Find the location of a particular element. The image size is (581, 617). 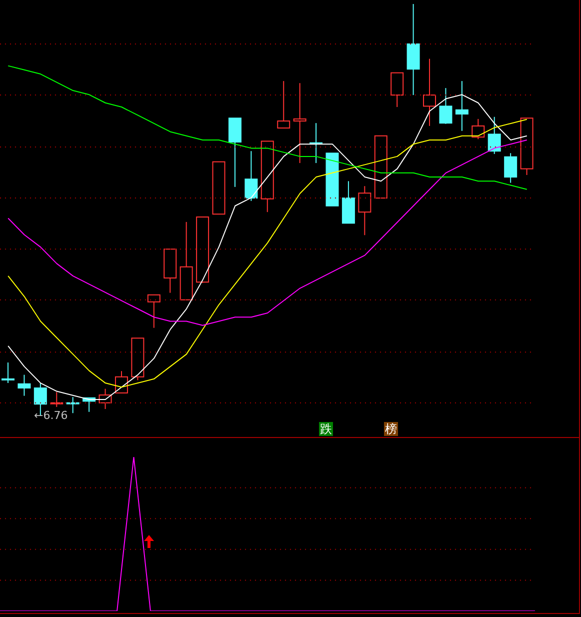

text: 榜 is located at coordinates (391, 429).